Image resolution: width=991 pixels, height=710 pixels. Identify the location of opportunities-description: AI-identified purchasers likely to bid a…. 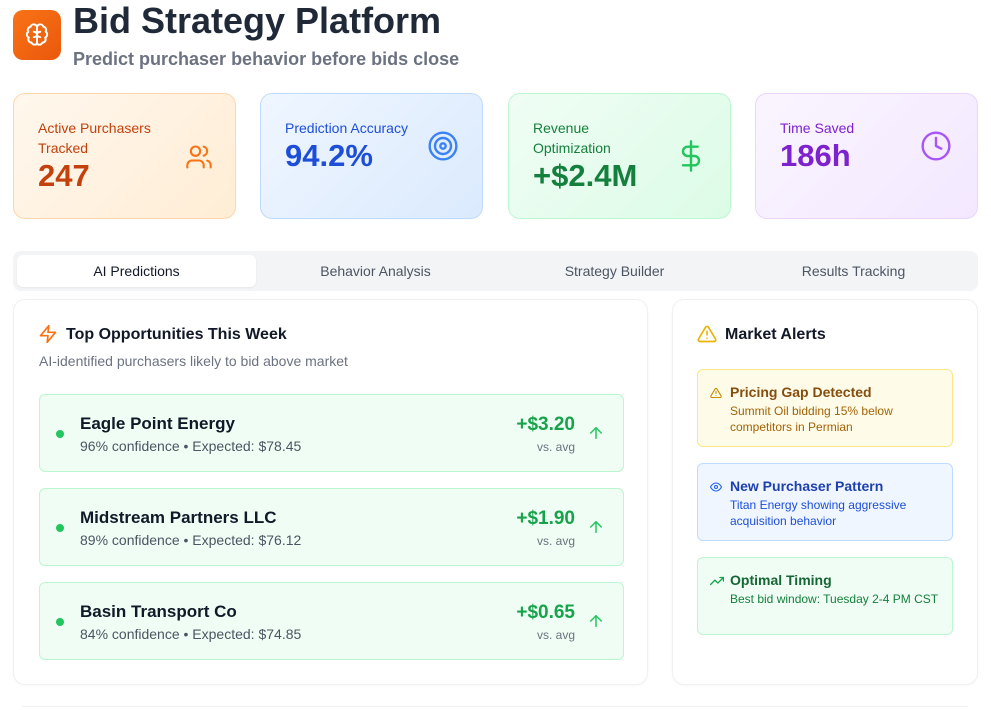
(193, 361).